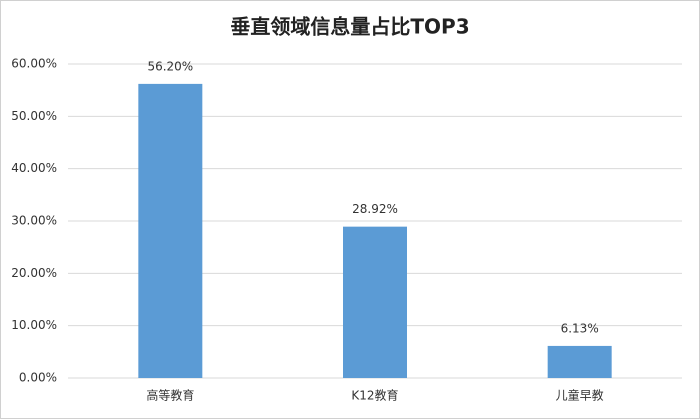 Image resolution: width=700 pixels, height=419 pixels. What do you see at coordinates (580, 328) in the screenshot?
I see `value-label: 6.13%` at bounding box center [580, 328].